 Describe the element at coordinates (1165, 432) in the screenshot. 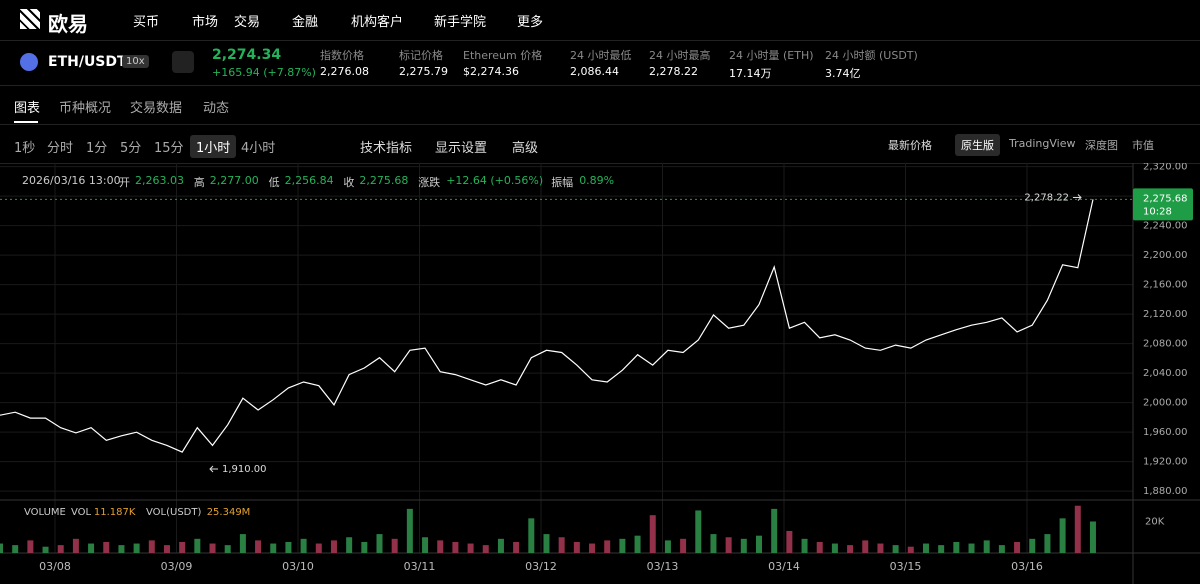

I see `y-tick-label: 1,960.00` at that location.